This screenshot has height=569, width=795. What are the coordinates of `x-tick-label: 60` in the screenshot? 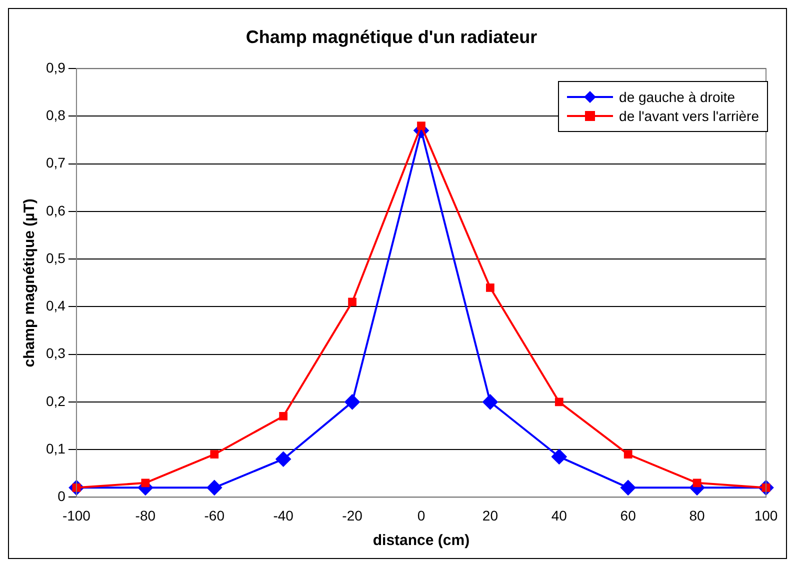 It's located at (628, 515).